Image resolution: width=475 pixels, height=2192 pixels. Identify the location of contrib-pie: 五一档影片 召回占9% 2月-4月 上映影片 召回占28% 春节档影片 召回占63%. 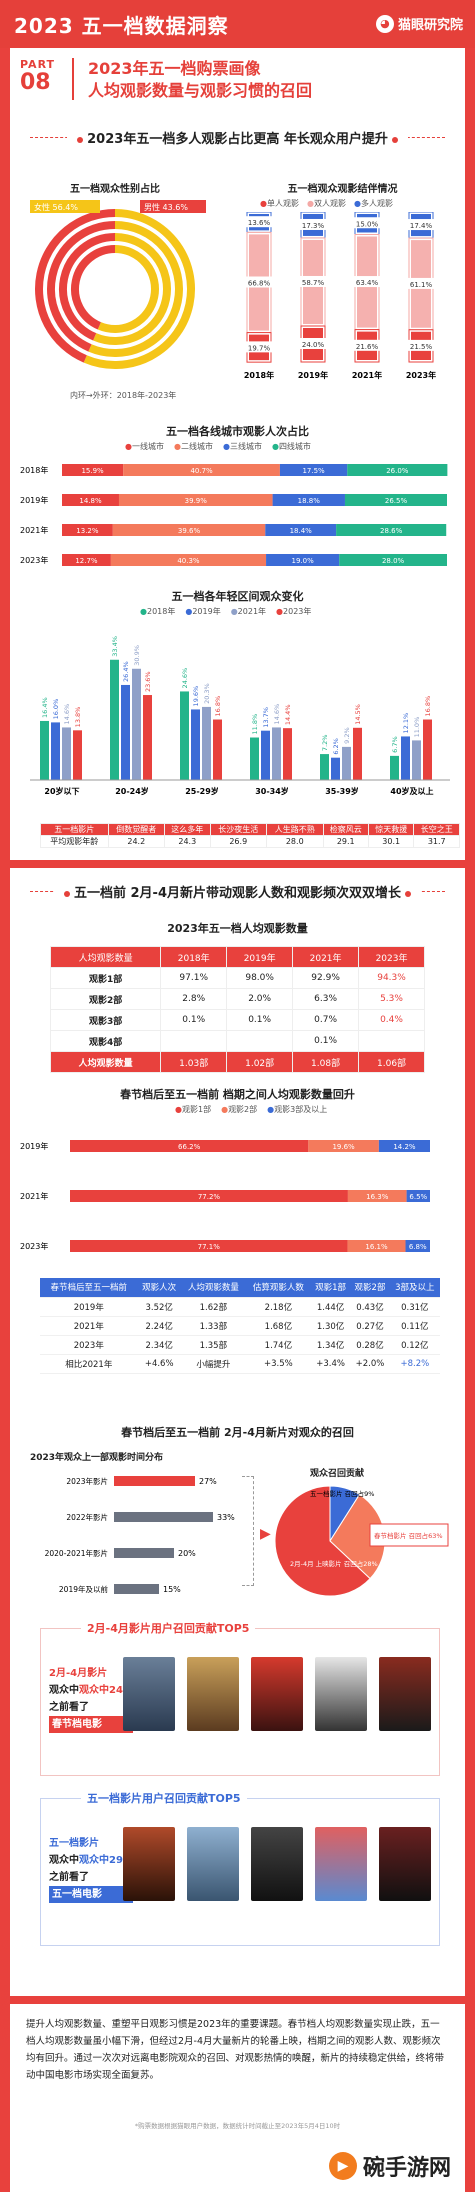
(361, 1541).